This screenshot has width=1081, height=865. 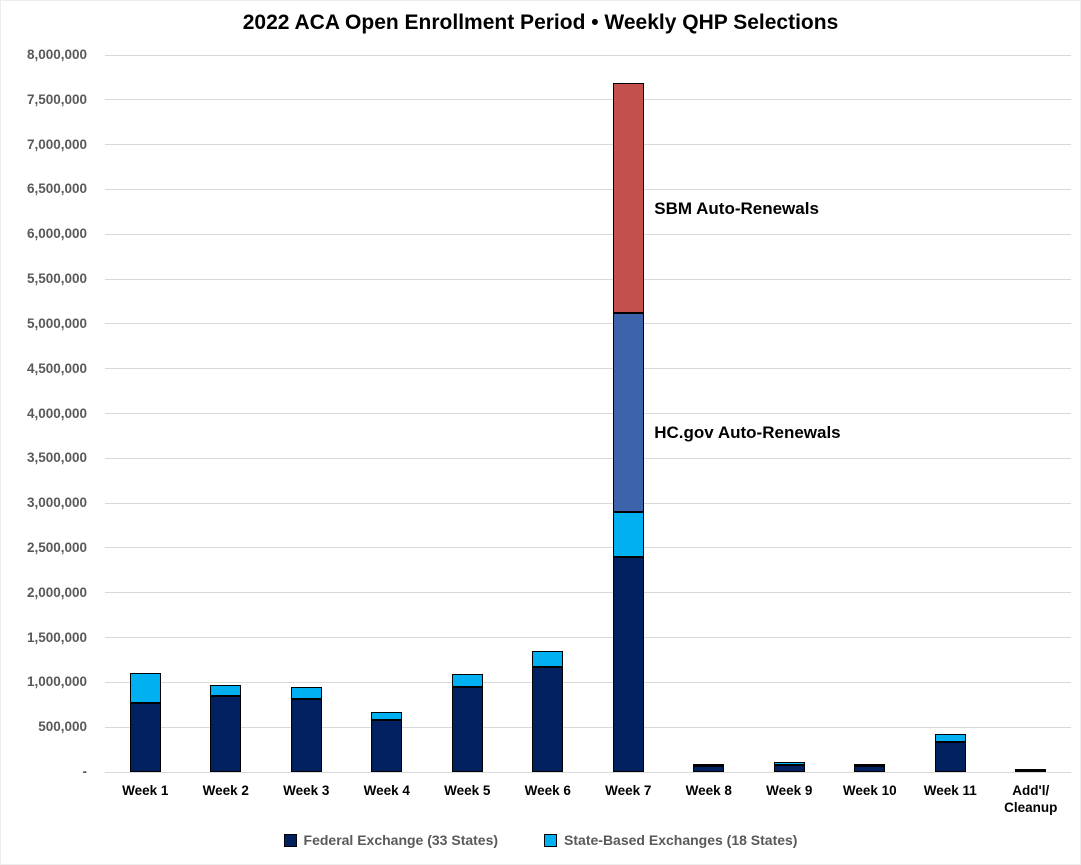 What do you see at coordinates (56, 682) in the screenshot?
I see `y-axis-tick-label: 1,000,000` at bounding box center [56, 682].